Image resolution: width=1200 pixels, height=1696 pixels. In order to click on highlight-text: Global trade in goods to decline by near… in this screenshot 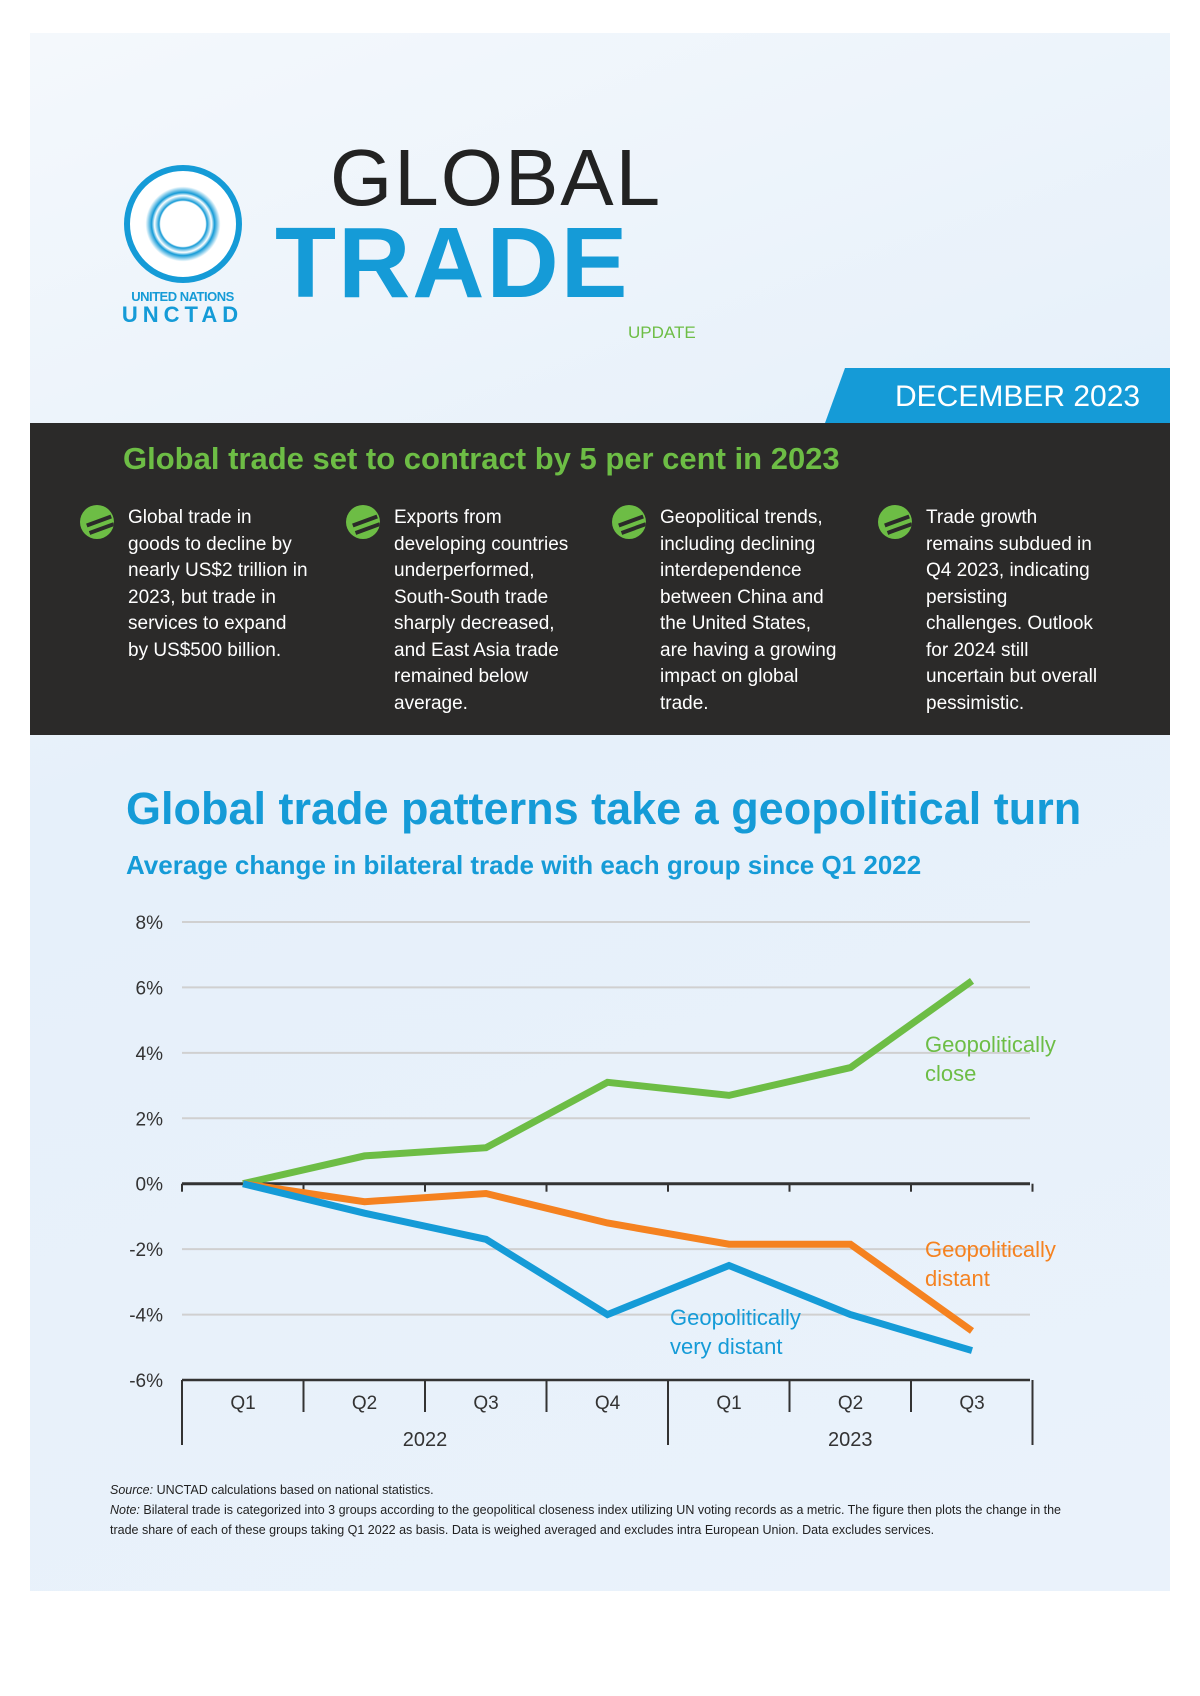, I will do `click(218, 584)`.